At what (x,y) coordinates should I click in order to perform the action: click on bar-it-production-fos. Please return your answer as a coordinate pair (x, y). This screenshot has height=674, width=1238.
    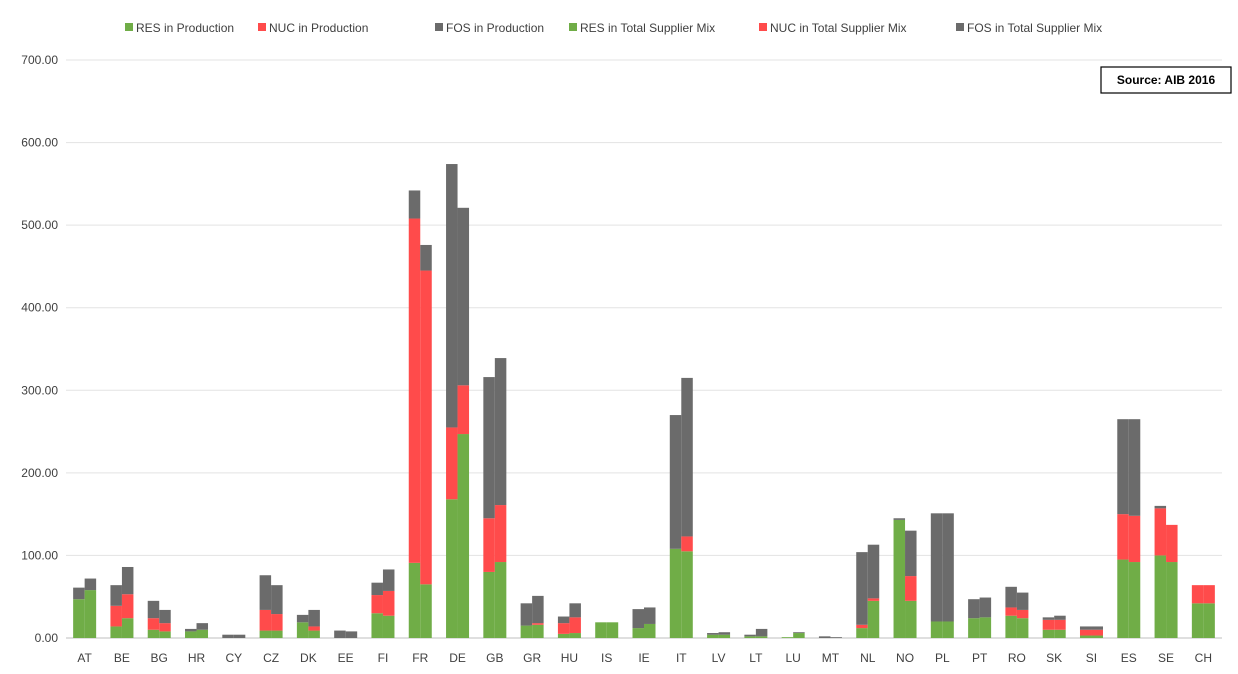
    Looking at the image, I should click on (675, 482).